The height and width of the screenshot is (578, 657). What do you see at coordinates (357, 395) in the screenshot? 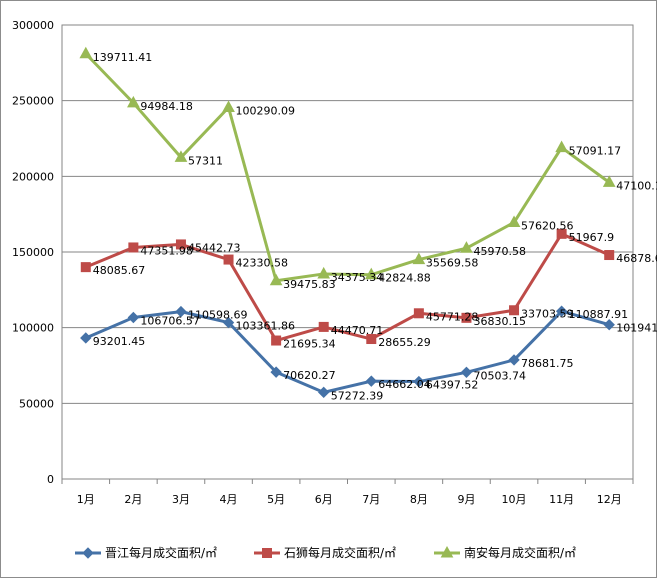
I see `data-label: 57272.39` at bounding box center [357, 395].